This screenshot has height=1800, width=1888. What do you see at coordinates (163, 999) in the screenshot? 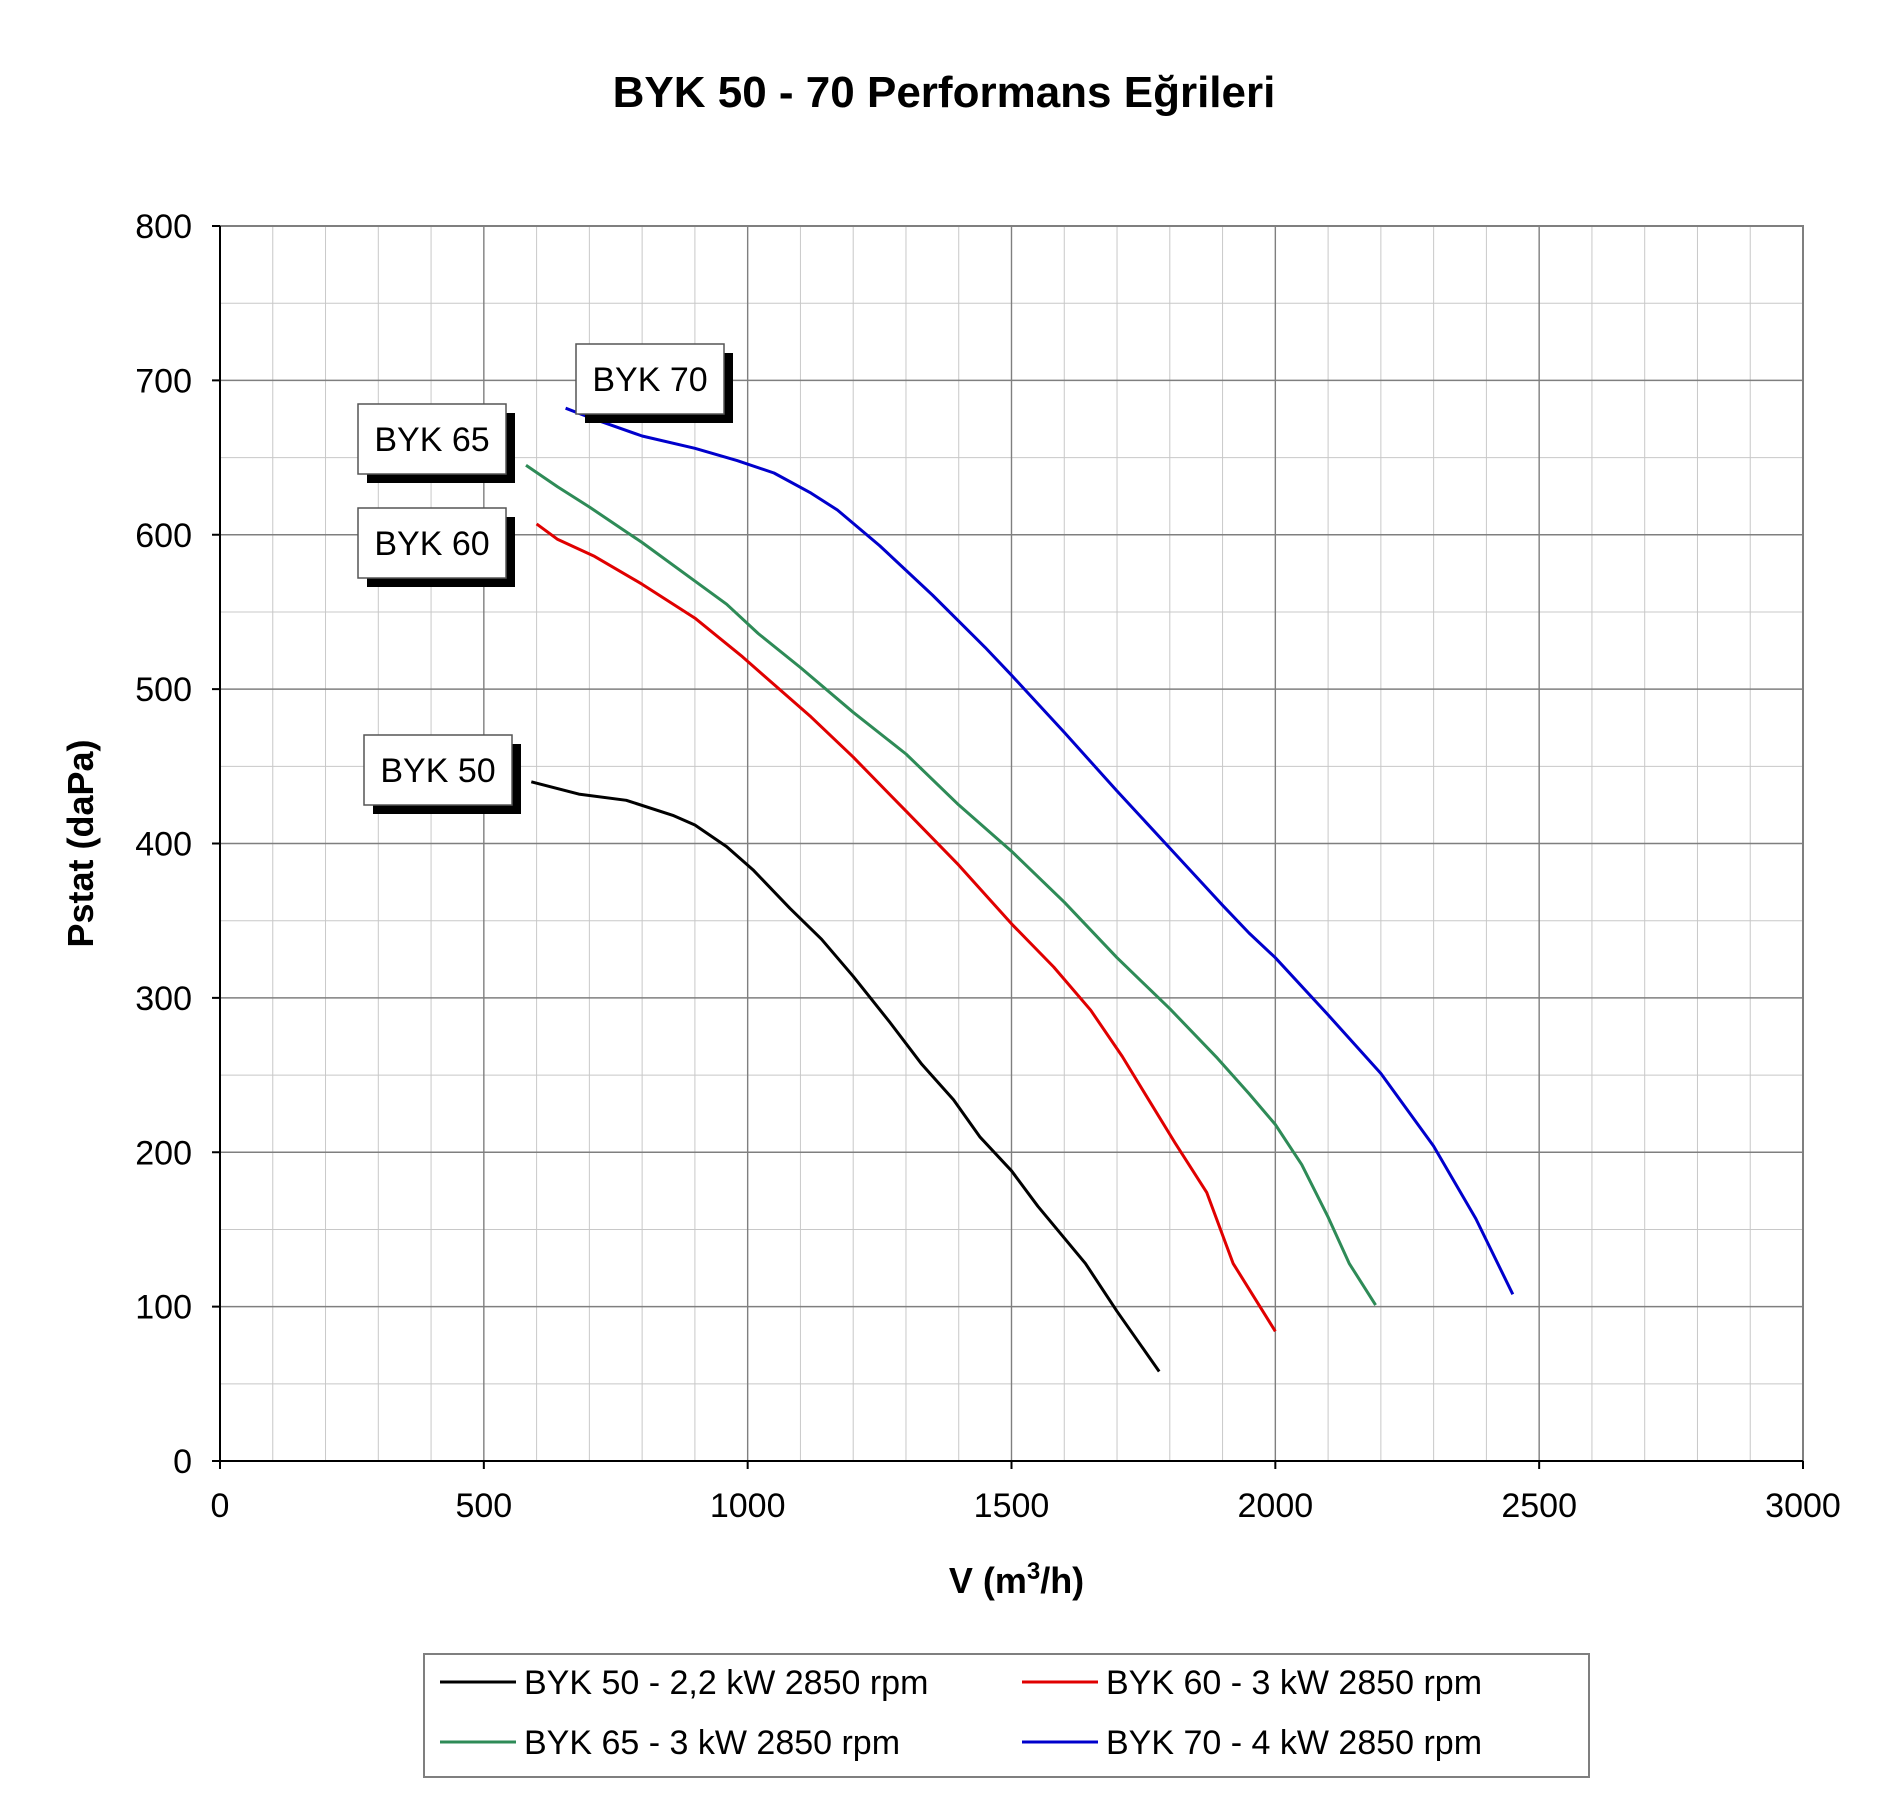
I see `y-tick-label: 300` at bounding box center [163, 999].